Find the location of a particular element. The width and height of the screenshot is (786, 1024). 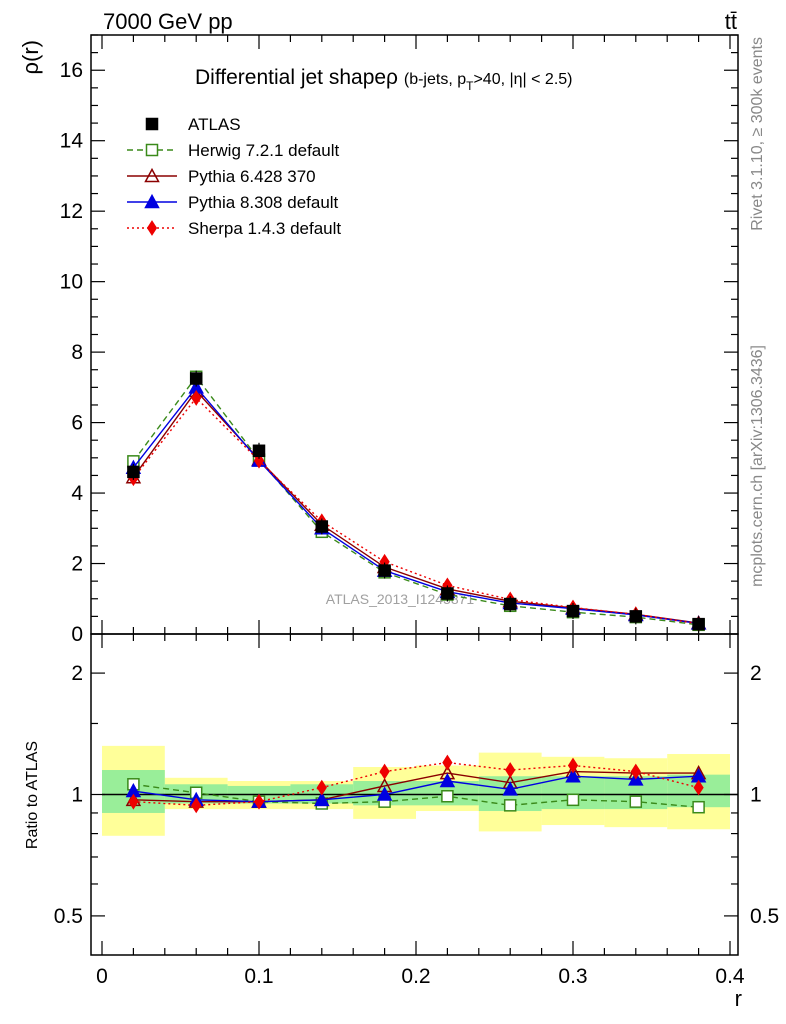

y-tick-label-right: 1 is located at coordinates (756, 795).